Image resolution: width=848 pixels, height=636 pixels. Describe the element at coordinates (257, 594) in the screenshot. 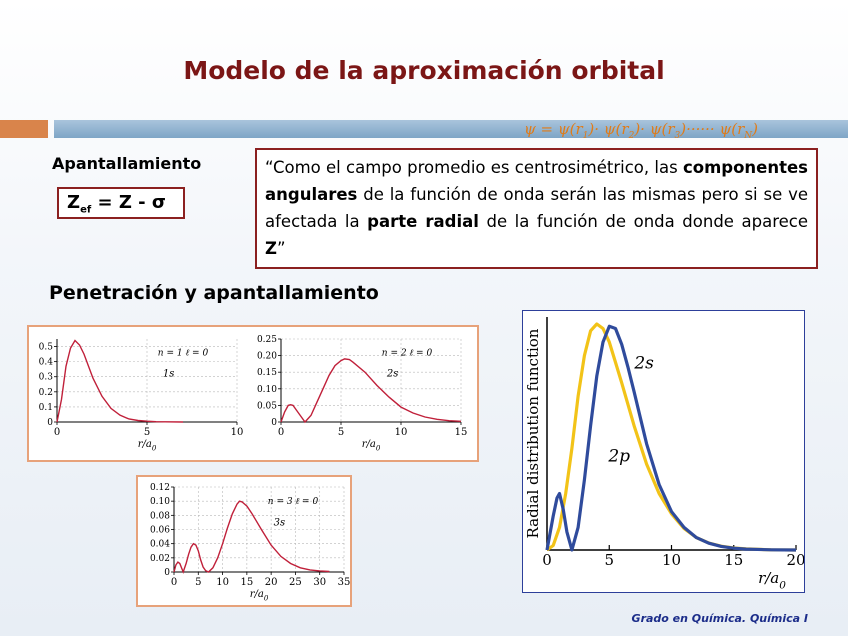

I see `plot3s-xlabel-main: r/a` at that location.